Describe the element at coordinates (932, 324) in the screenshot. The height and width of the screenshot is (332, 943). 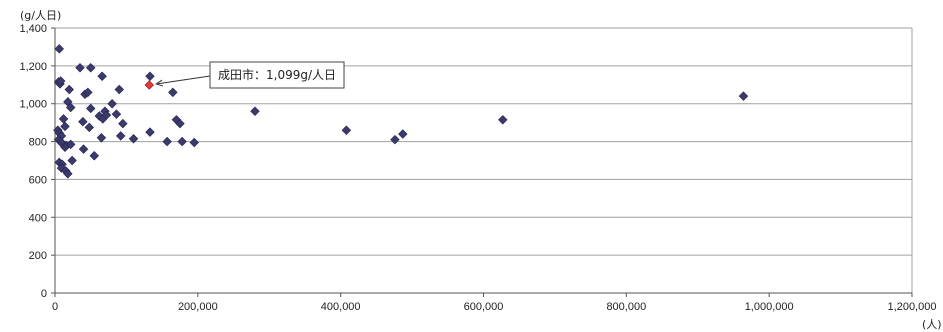
I see `x-axis-unit-label: (人)` at that location.